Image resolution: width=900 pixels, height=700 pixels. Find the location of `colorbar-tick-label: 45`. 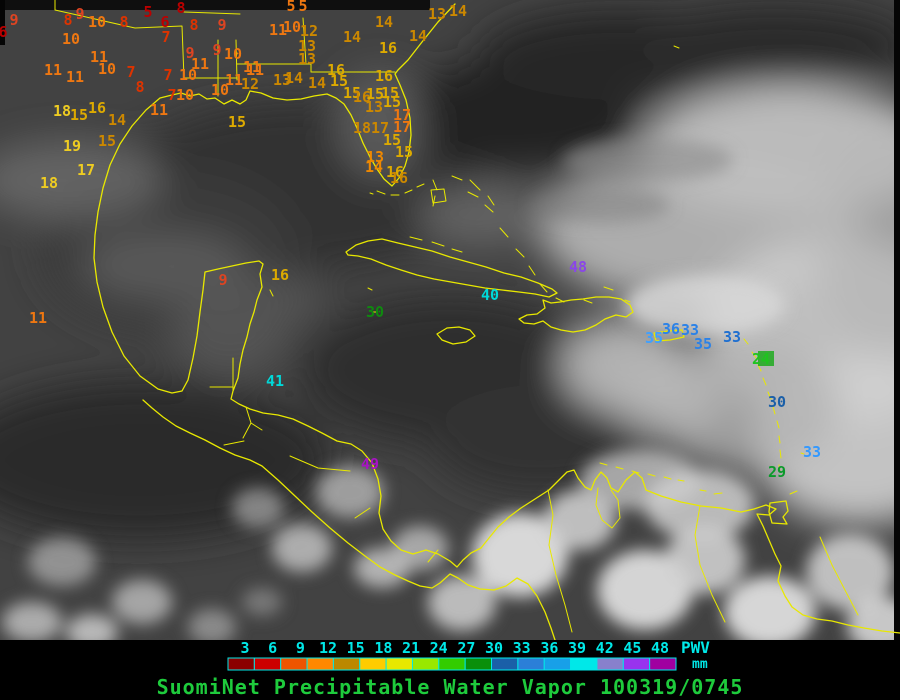

colorbar-tick-label: 45 is located at coordinates (632, 648).